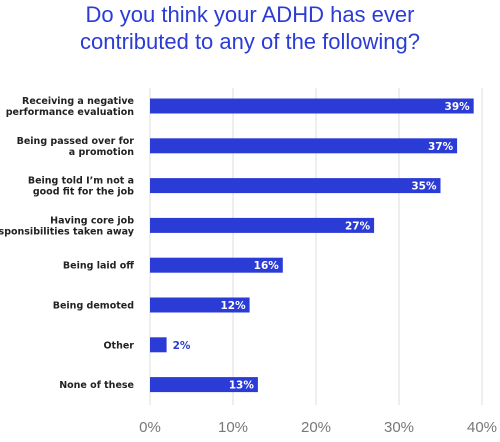 This screenshot has height=442, width=500. What do you see at coordinates (441, 147) in the screenshot?
I see `value-label-2: 37%` at bounding box center [441, 147].